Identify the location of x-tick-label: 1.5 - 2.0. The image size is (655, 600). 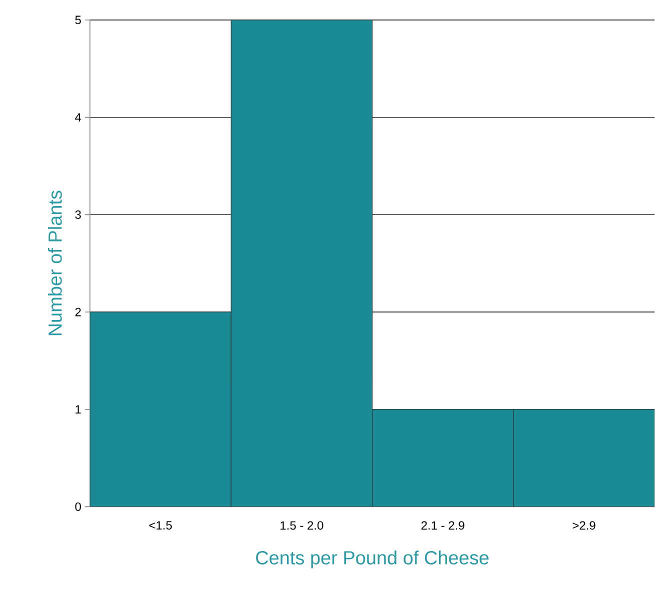
(302, 525).